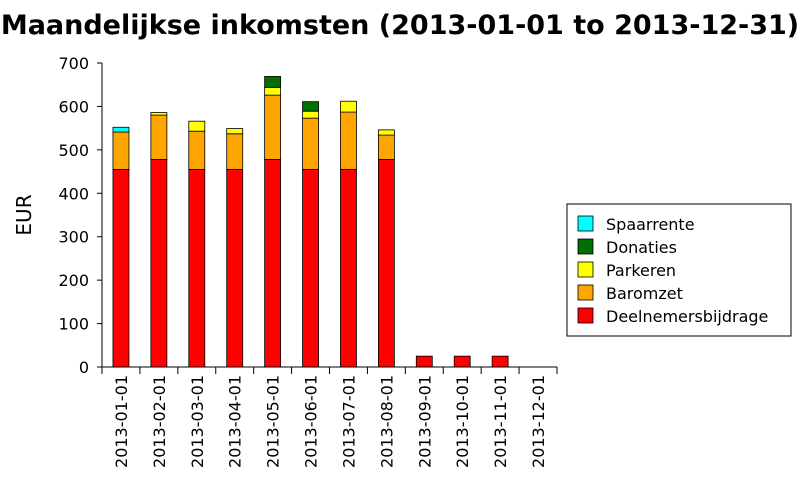 The width and height of the screenshot is (800, 500). I want to click on x-tick-label: 2013-01-01, so click(121, 421).